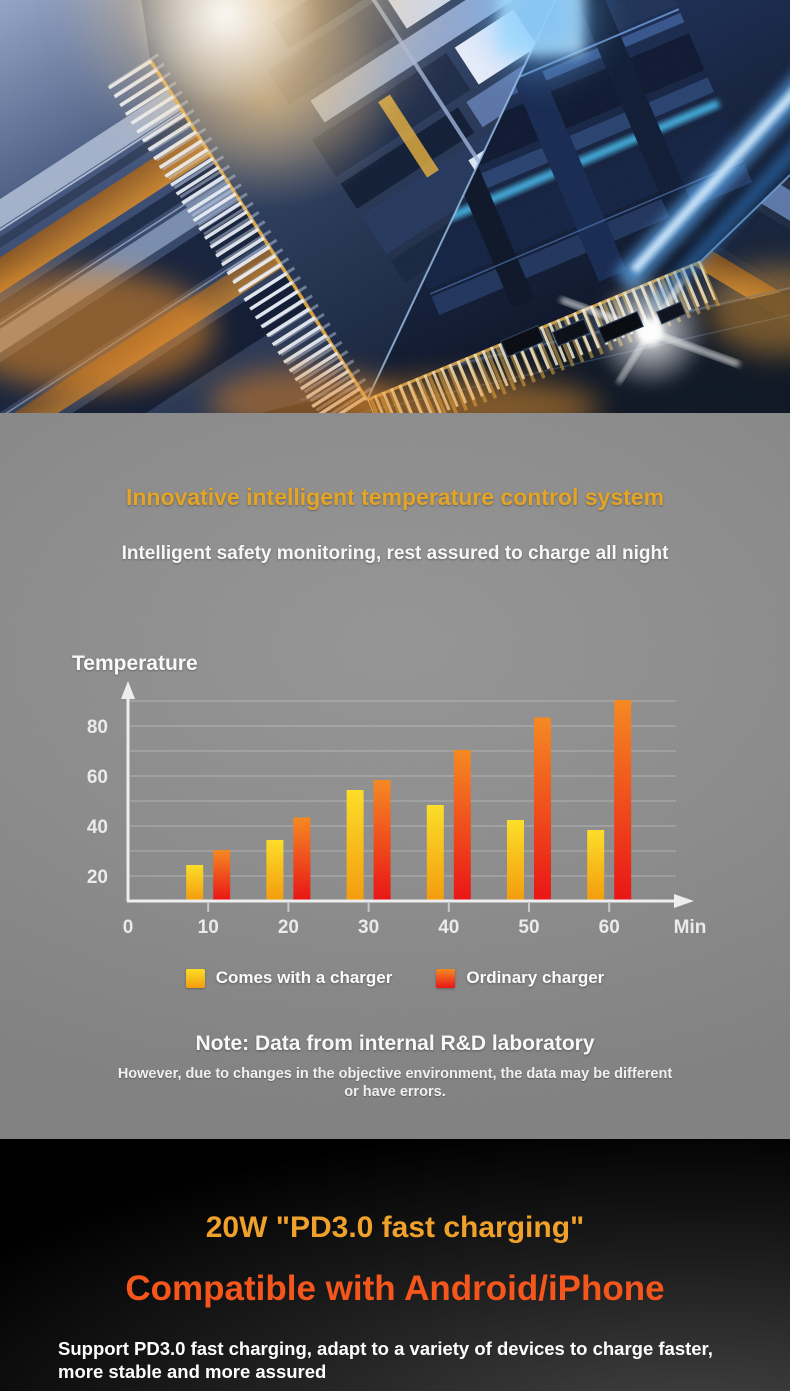 This screenshot has width=790, height=1391. I want to click on note-title: Note: Data from internal R&D laboratory, so click(395, 1043).